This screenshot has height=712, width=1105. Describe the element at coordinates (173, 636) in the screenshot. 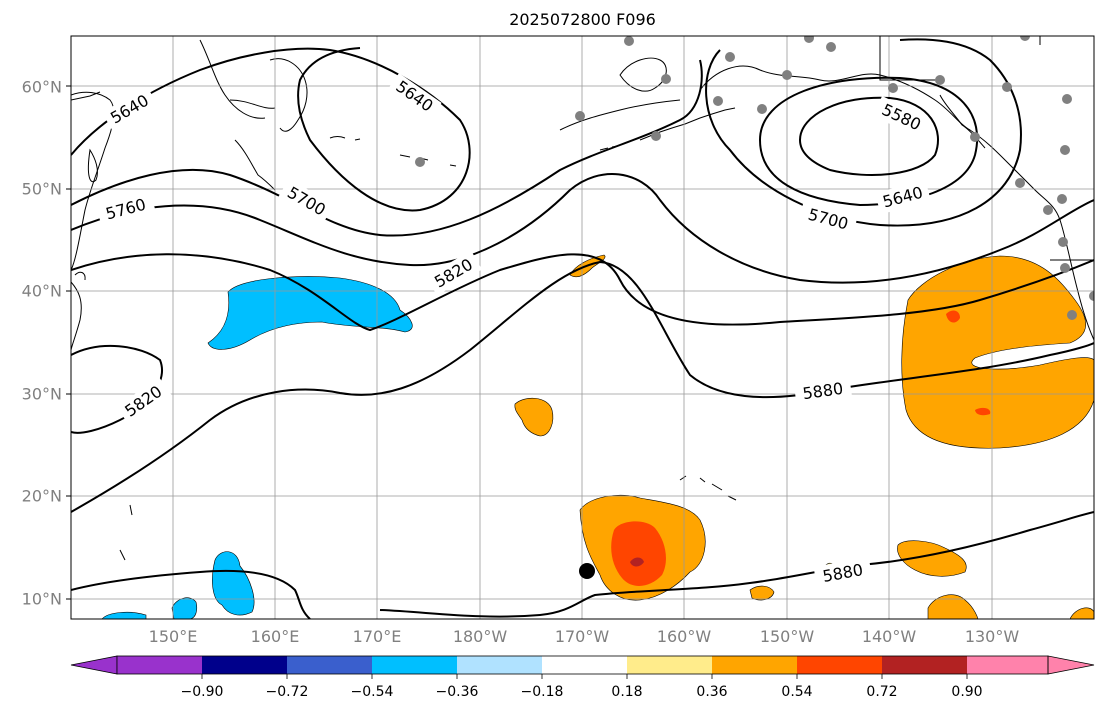

I see `longitude-label: 150°E` at that location.